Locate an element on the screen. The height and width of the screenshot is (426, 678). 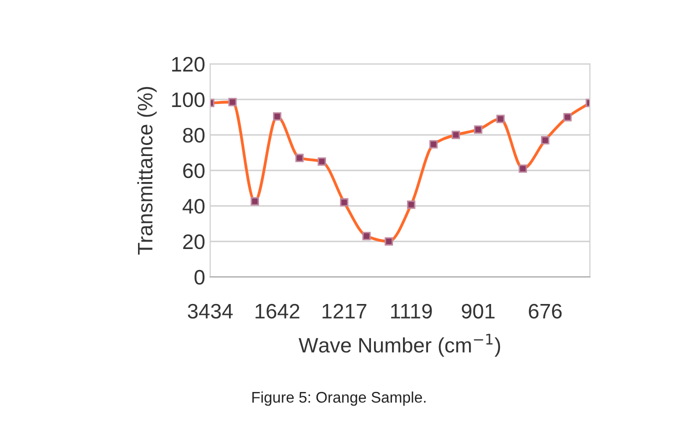
y-tick-label: 80 is located at coordinates (194, 135).